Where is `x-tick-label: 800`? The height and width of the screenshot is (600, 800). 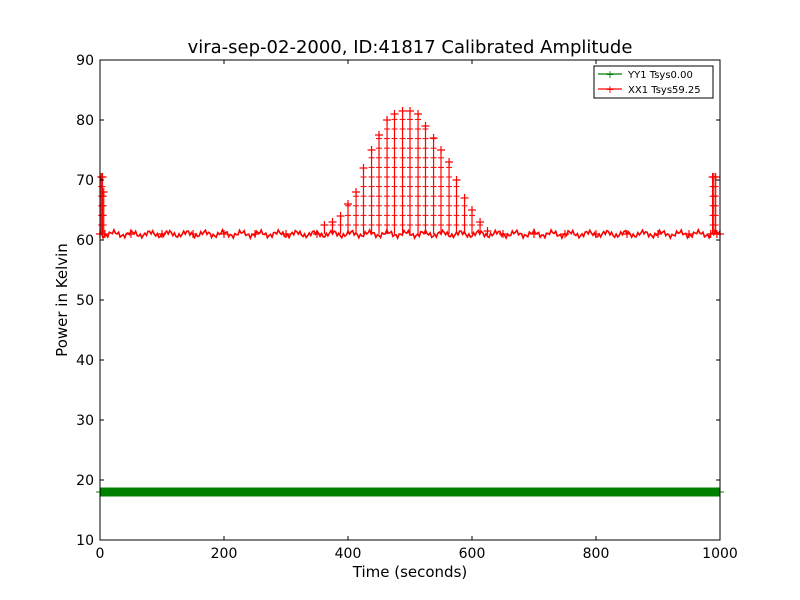
x-tick-label: 800 is located at coordinates (596, 554).